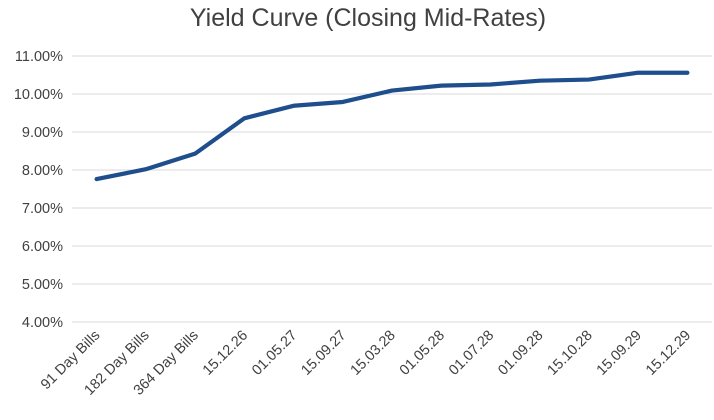 Image resolution: width=714 pixels, height=420 pixels. What do you see at coordinates (225, 353) in the screenshot?
I see `x-tick-label: 15.12.26` at bounding box center [225, 353].